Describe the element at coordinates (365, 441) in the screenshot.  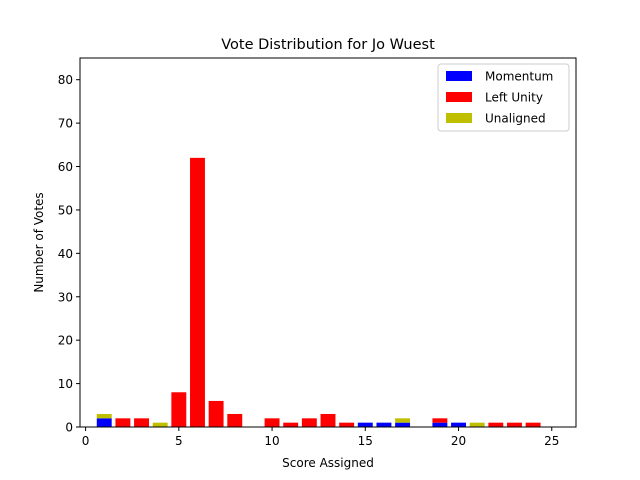
I see `x-tick-label: 15` at that location.